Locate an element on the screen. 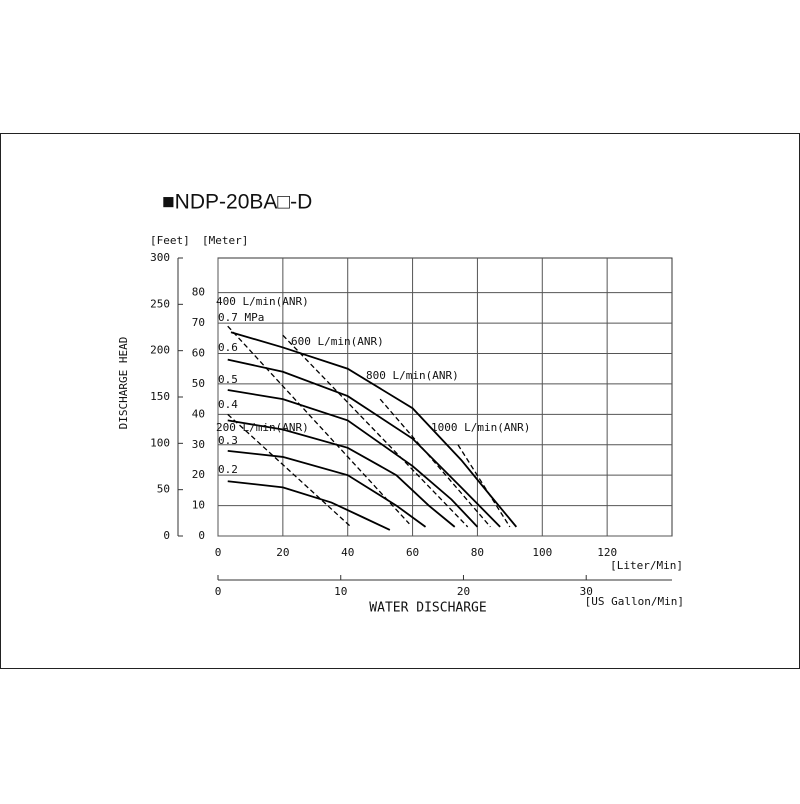 Image resolution: width=800 pixels, height=804 pixels. y-tick-label: 30 is located at coordinates (198, 444).